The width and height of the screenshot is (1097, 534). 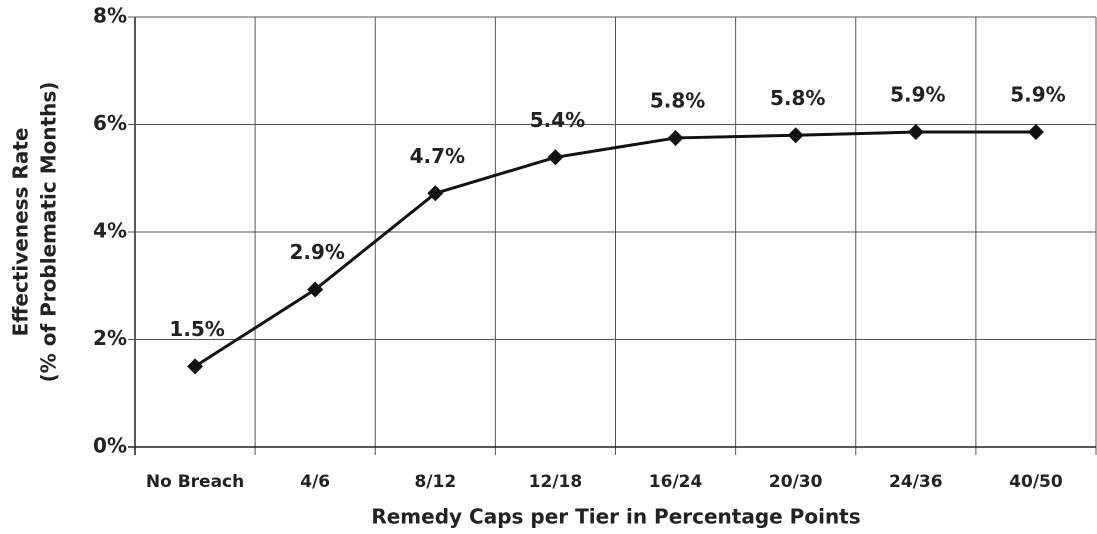 I want to click on y-tick-label: 8%, so click(x=110, y=16).